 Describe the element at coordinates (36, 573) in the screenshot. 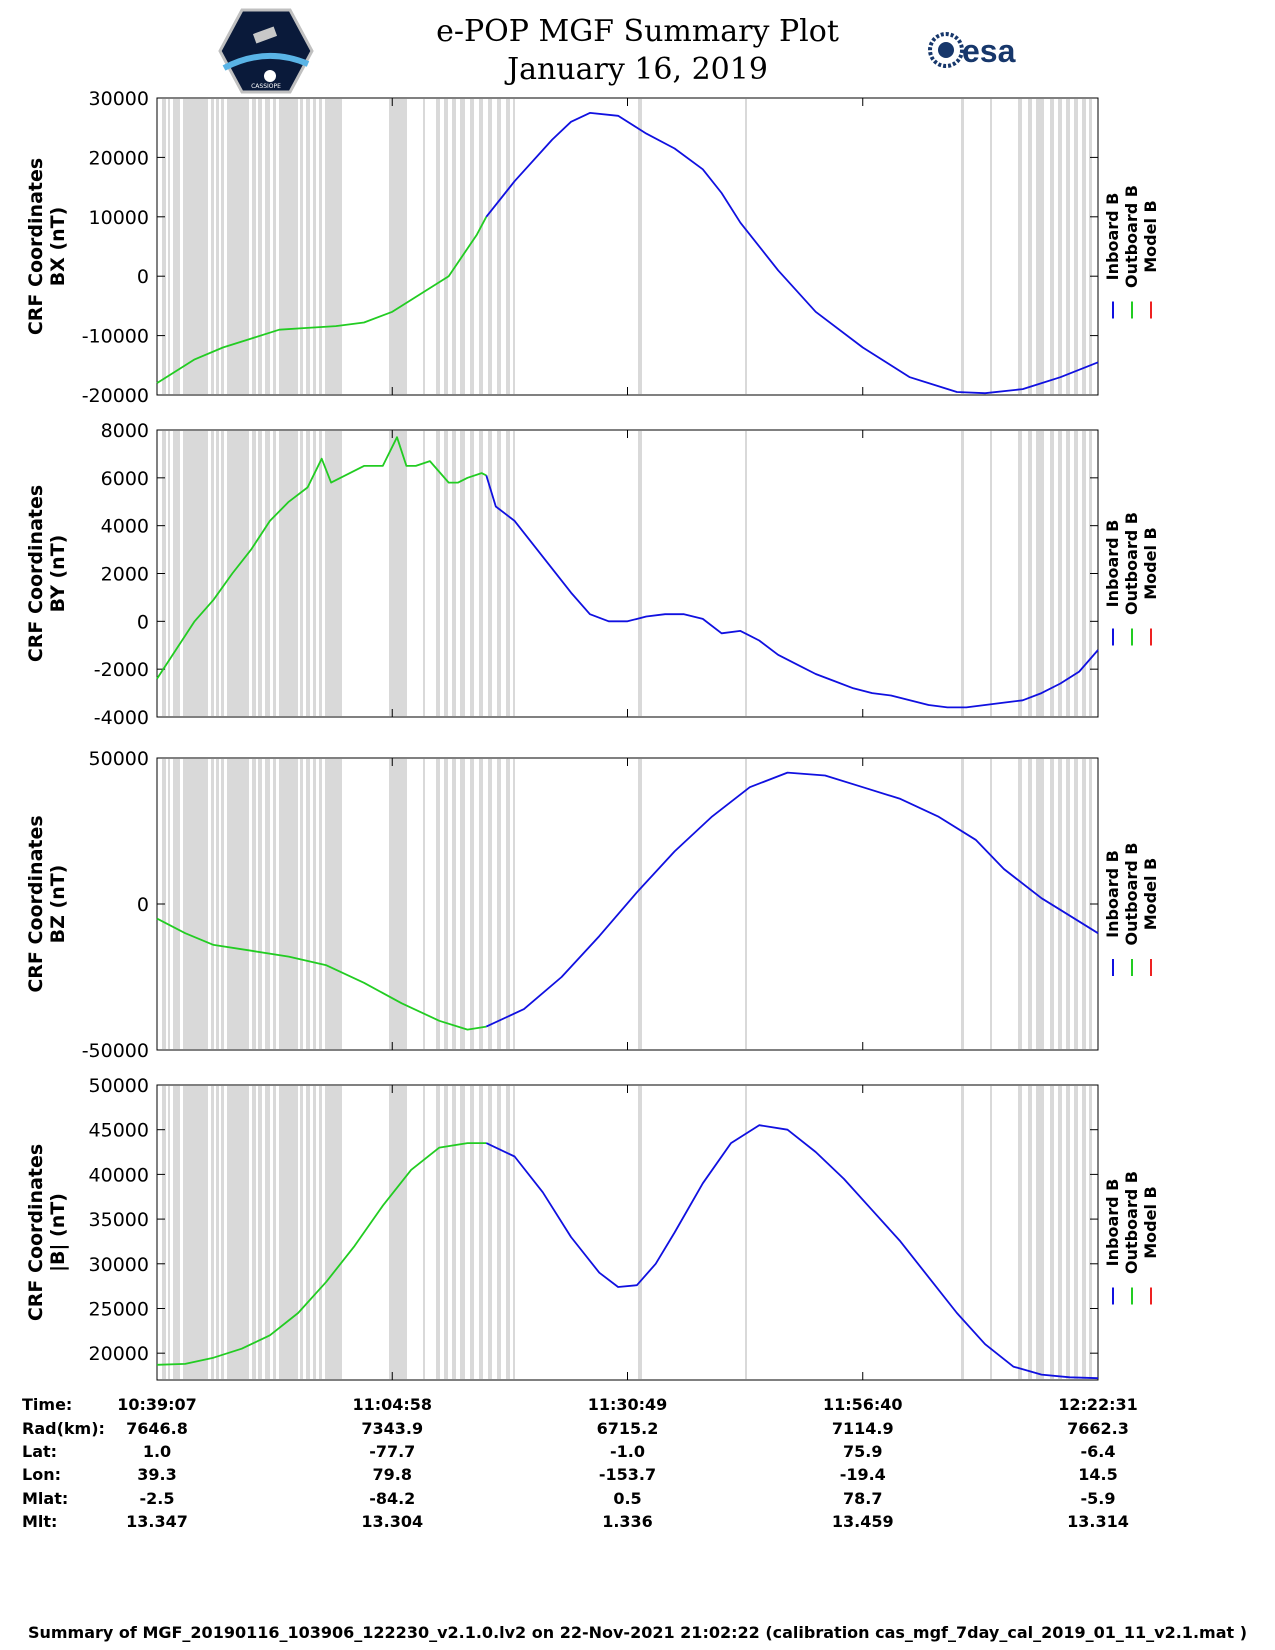

I see `y-axis-label-line1: CRF Coordinates` at that location.